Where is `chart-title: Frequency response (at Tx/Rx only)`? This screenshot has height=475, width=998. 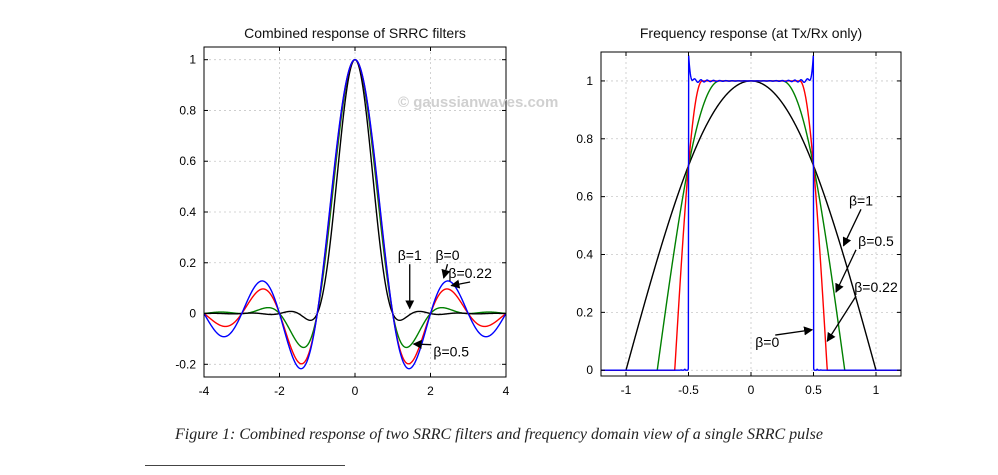 chart-title: Frequency response (at Tx/Rx only) is located at coordinates (751, 33).